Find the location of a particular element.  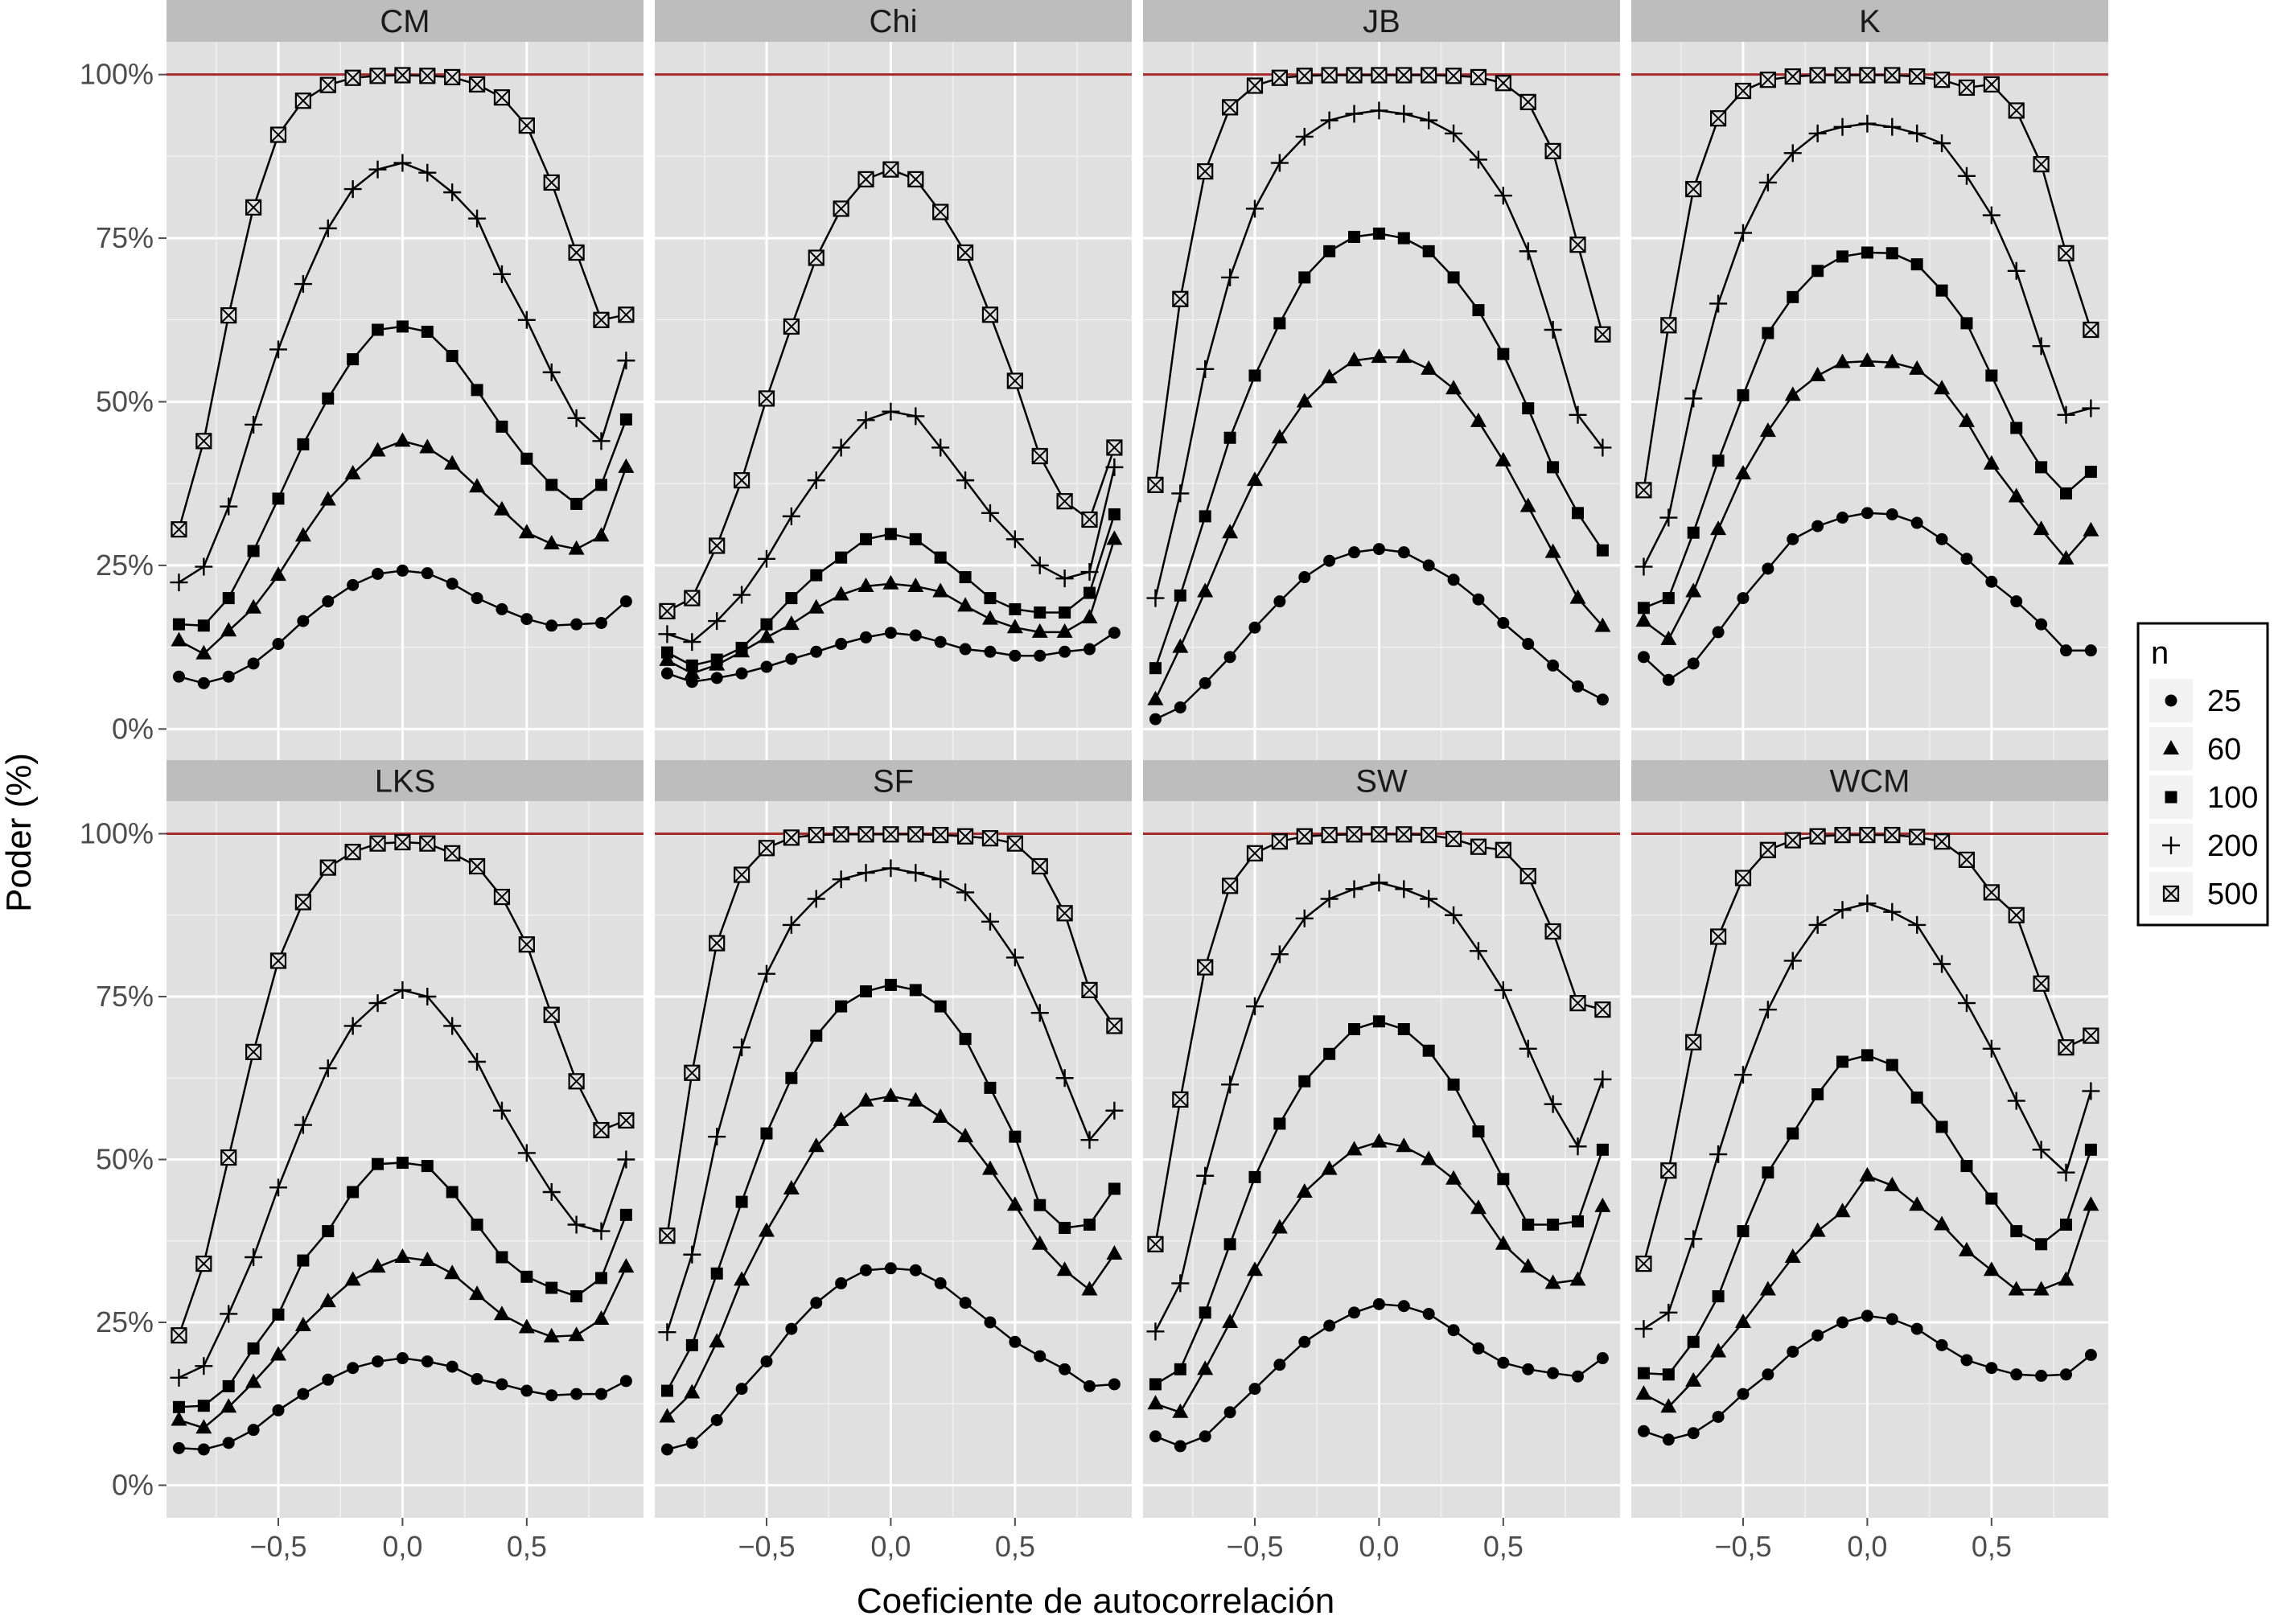

legend-entry-60: 60 is located at coordinates (2195, 749).